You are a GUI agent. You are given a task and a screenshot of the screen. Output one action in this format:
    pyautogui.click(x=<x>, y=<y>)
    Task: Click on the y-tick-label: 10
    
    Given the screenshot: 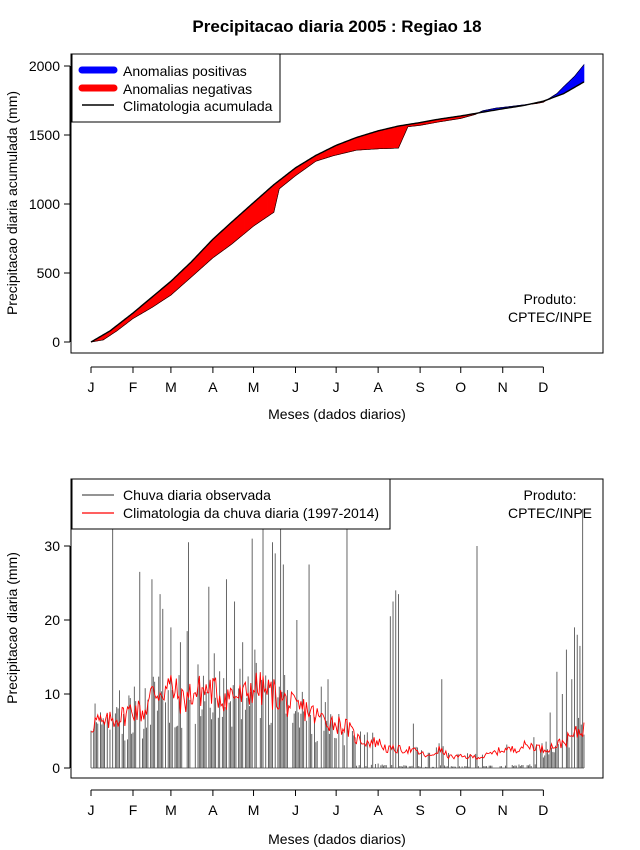 What is the action you would take?
    pyautogui.click(x=52, y=694)
    